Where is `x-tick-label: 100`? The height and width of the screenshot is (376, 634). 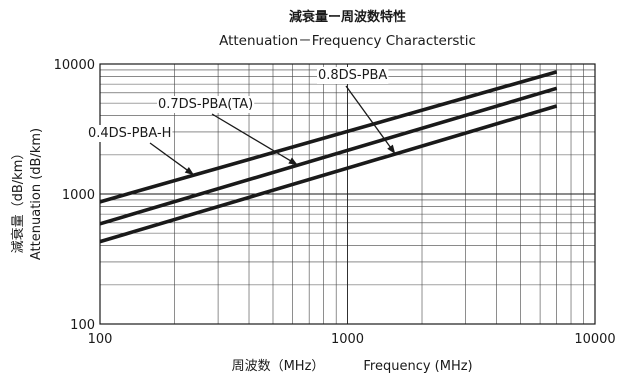 x-tick-label: 100 is located at coordinates (100, 339).